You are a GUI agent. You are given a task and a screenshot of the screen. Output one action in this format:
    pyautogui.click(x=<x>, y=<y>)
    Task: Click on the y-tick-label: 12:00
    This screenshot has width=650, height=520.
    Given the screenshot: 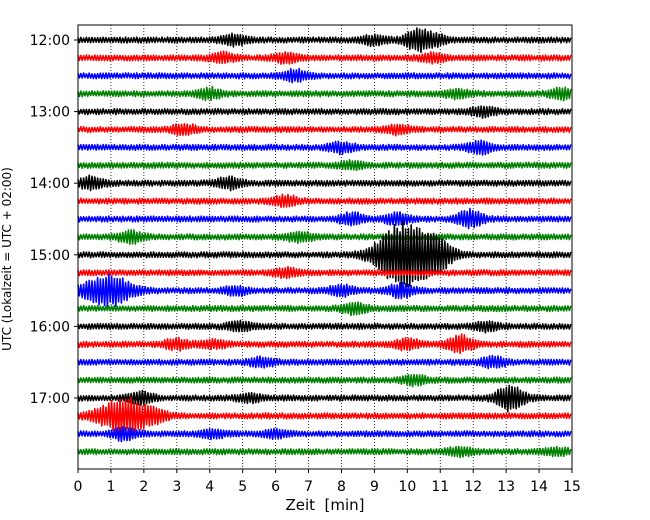 What is the action you would take?
    pyautogui.click(x=50, y=41)
    